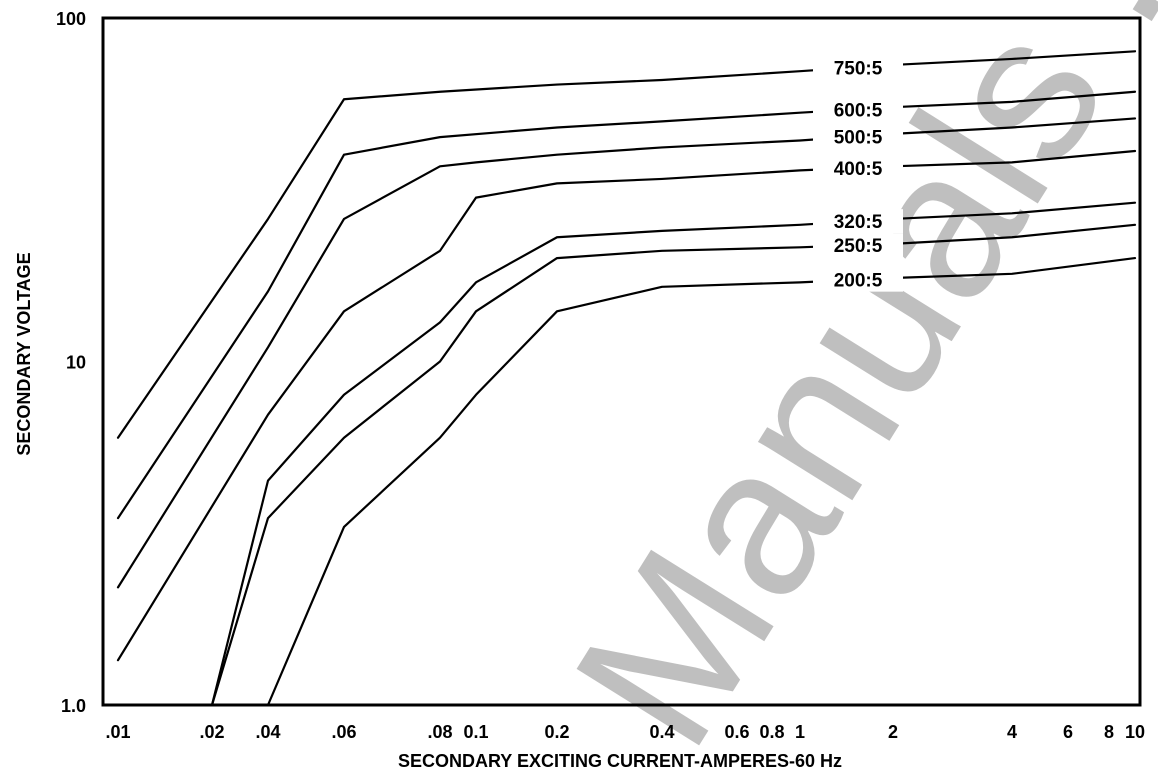 This screenshot has width=1158, height=776. Describe the element at coordinates (893, 732) in the screenshot. I see `x-tick-label: 2` at that location.